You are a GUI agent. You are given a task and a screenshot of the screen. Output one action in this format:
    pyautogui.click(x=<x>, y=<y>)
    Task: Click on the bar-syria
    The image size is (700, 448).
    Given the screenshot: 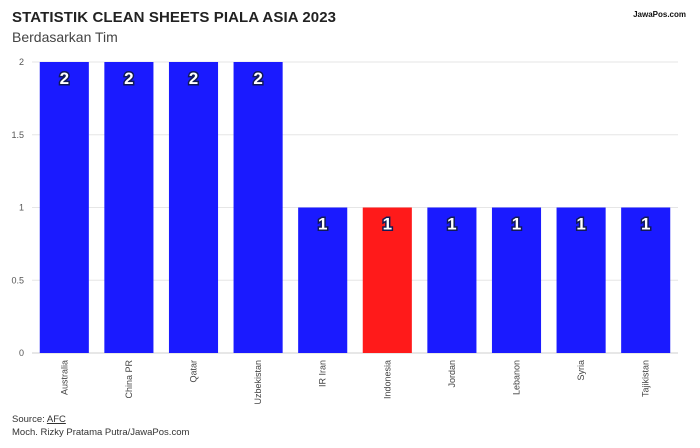 What is the action you would take?
    pyautogui.click(x=581, y=280)
    